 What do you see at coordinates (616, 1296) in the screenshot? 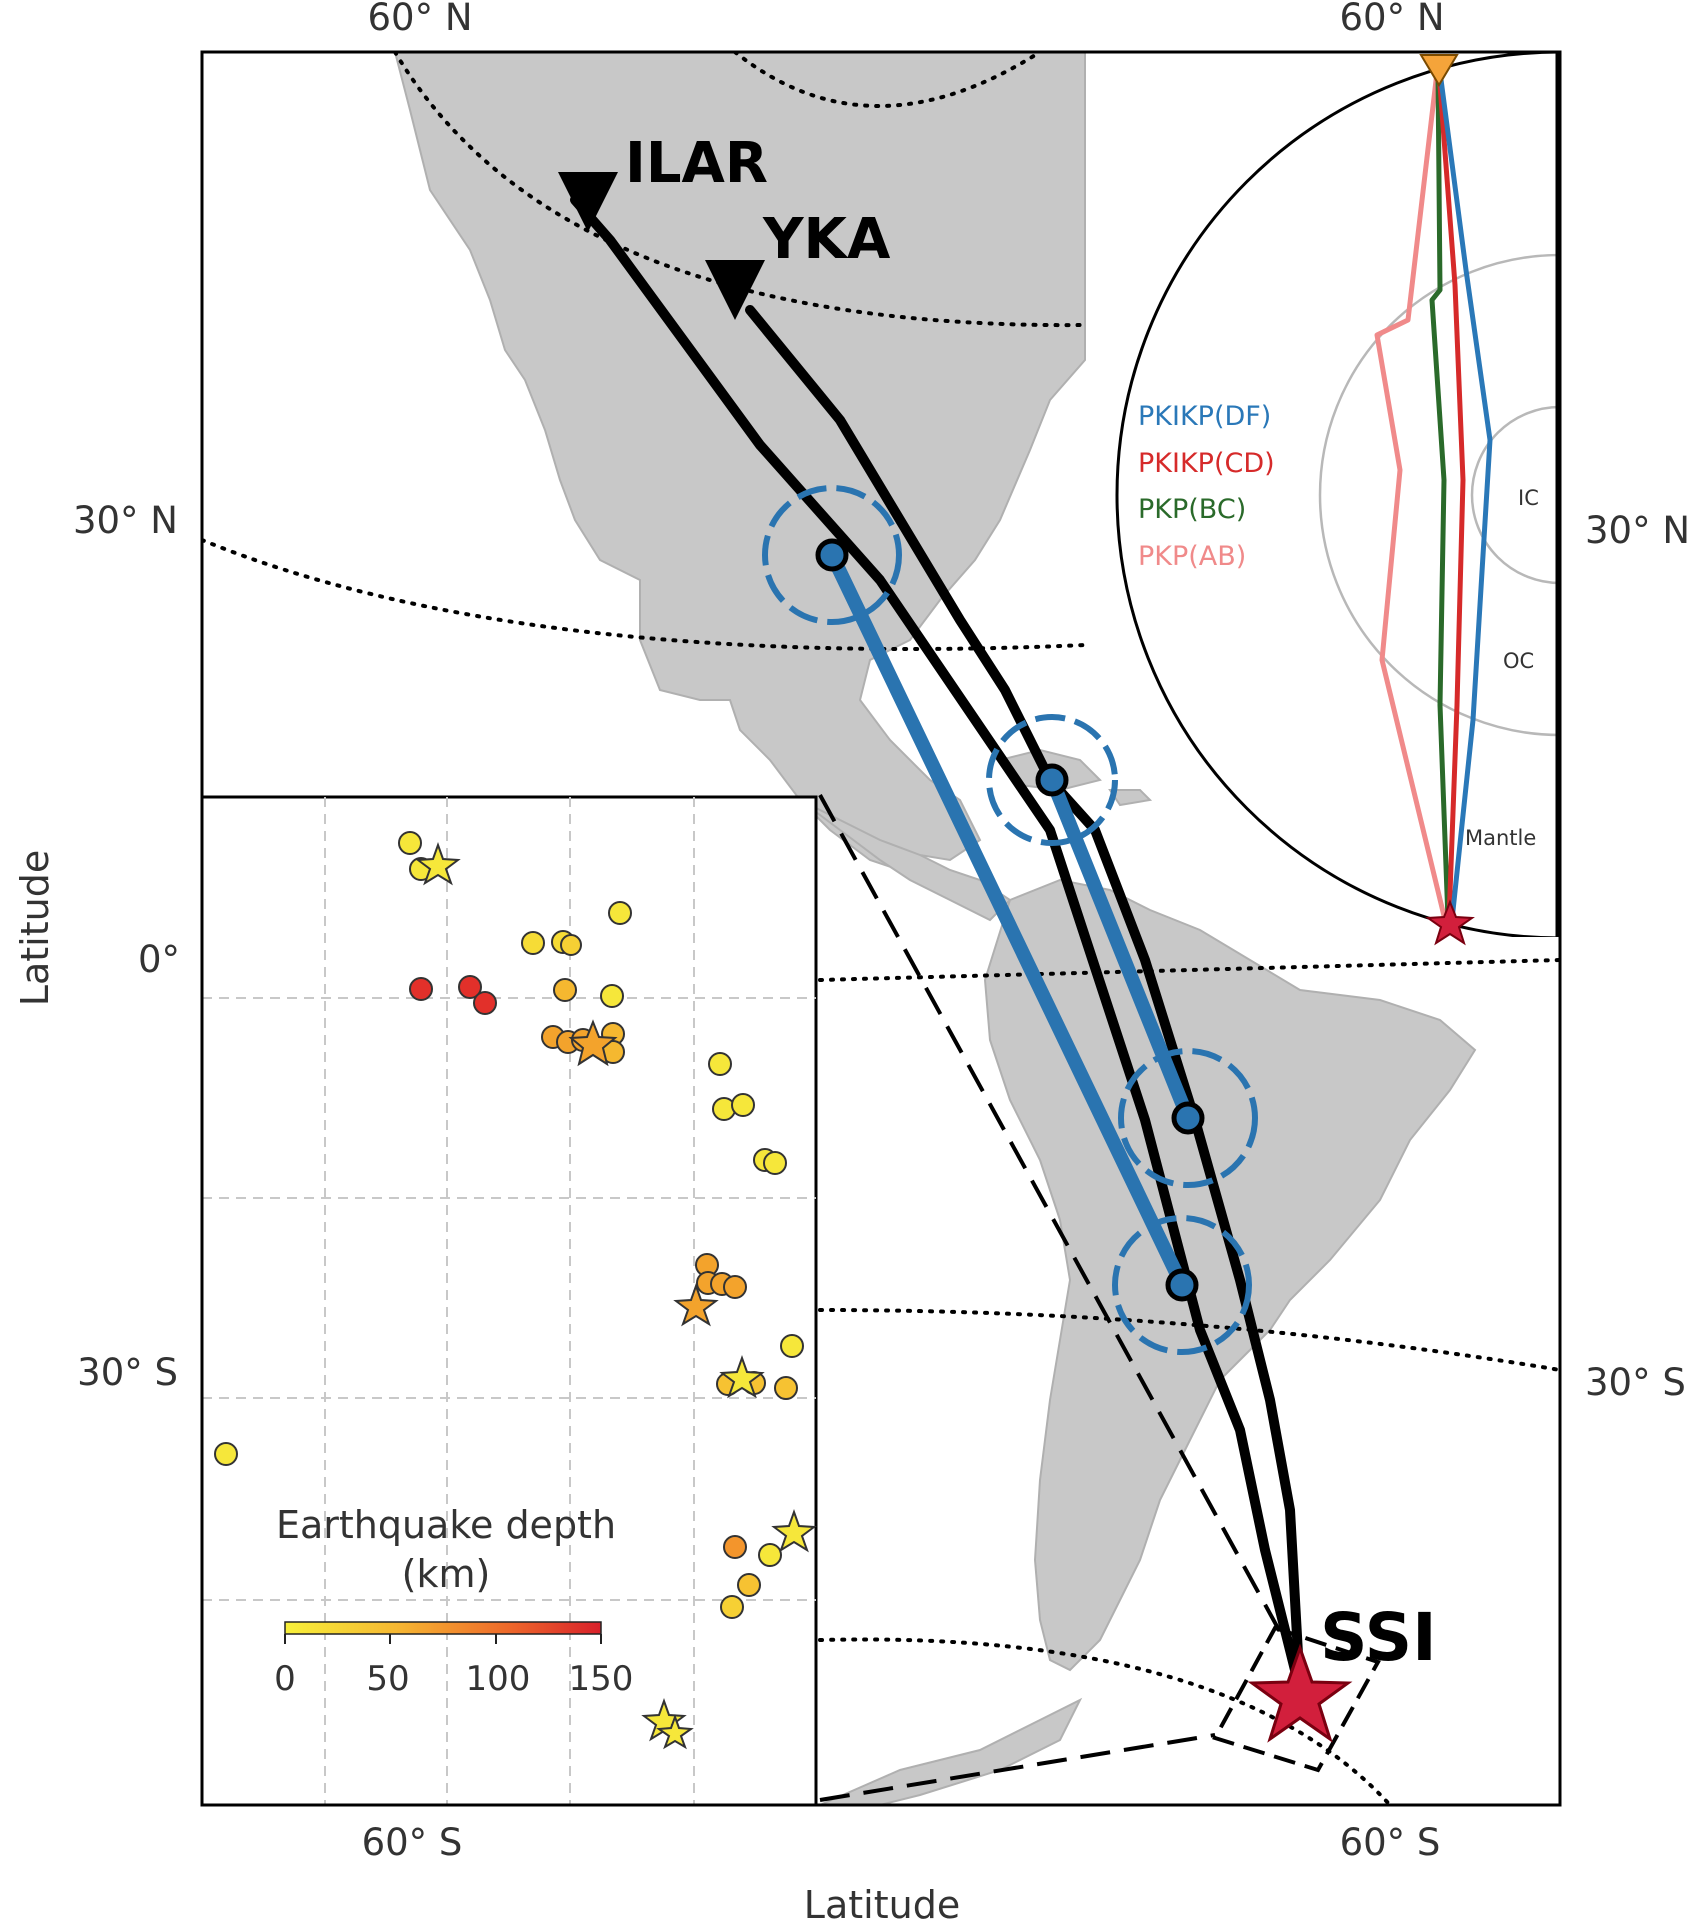
I see `earthquake-star-markers` at bounding box center [616, 1296].